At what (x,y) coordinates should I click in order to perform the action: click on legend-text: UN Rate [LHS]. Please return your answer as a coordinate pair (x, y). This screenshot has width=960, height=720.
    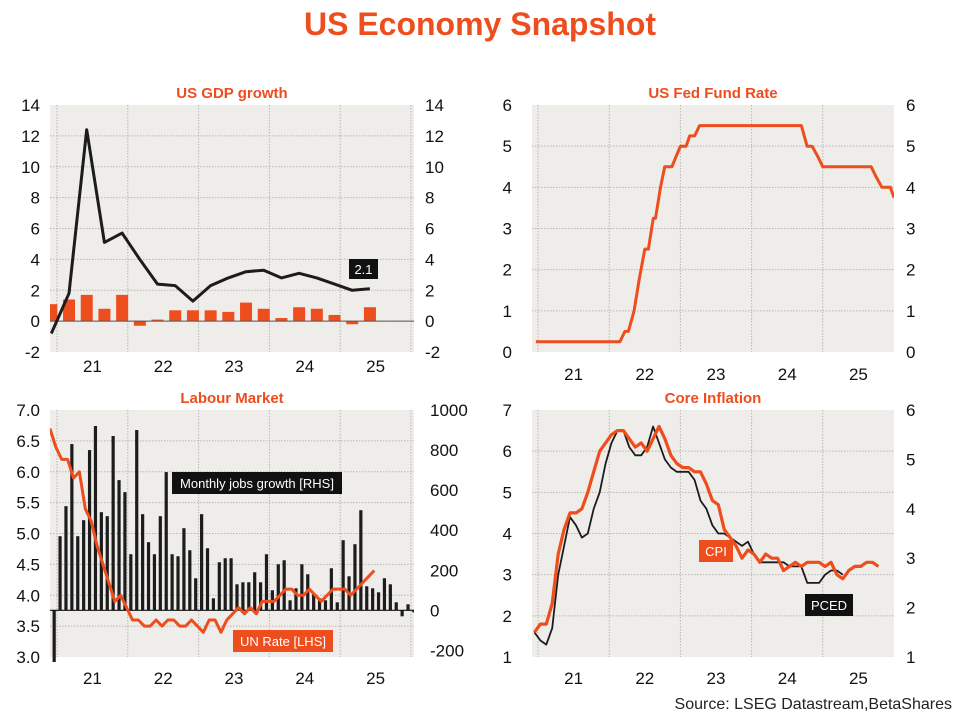
    Looking at the image, I should click on (283, 641).